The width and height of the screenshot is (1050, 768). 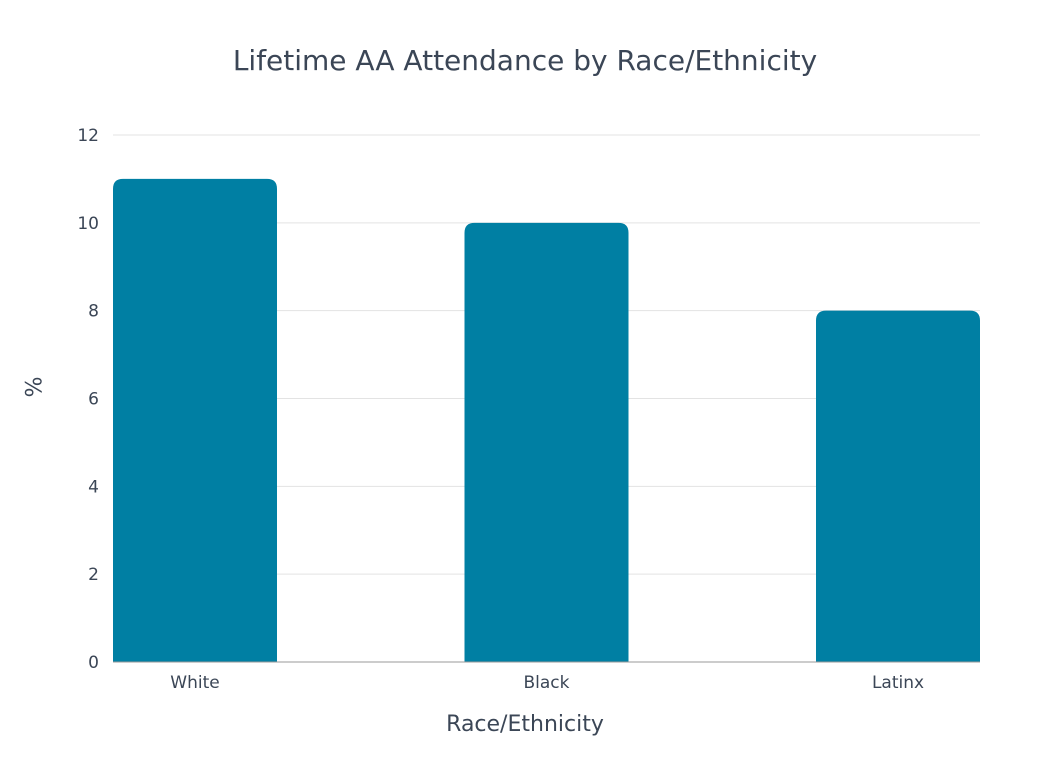 What do you see at coordinates (88, 224) in the screenshot?
I see `y-tick-label: 10` at bounding box center [88, 224].